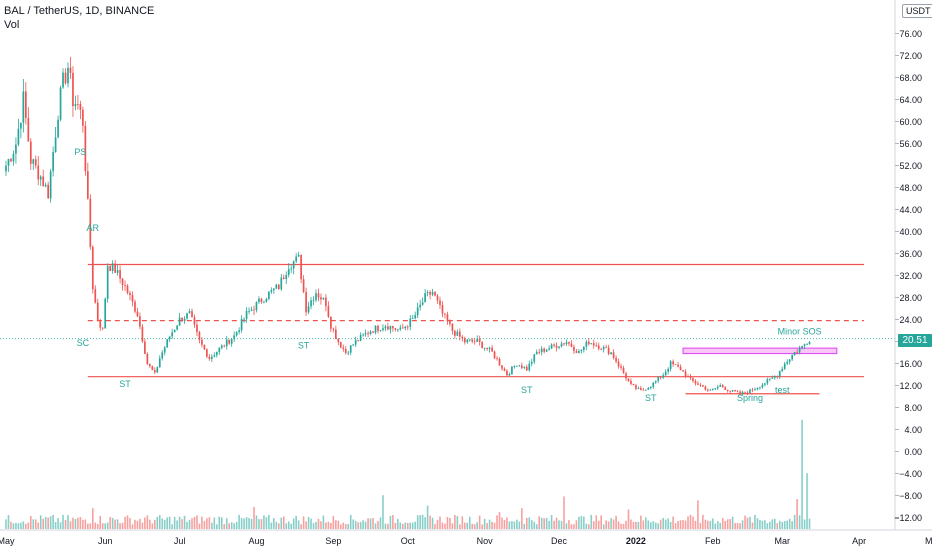 This screenshot has width=932, height=550. Describe the element at coordinates (256, 541) in the screenshot. I see `x-tick-label: Aug` at that location.